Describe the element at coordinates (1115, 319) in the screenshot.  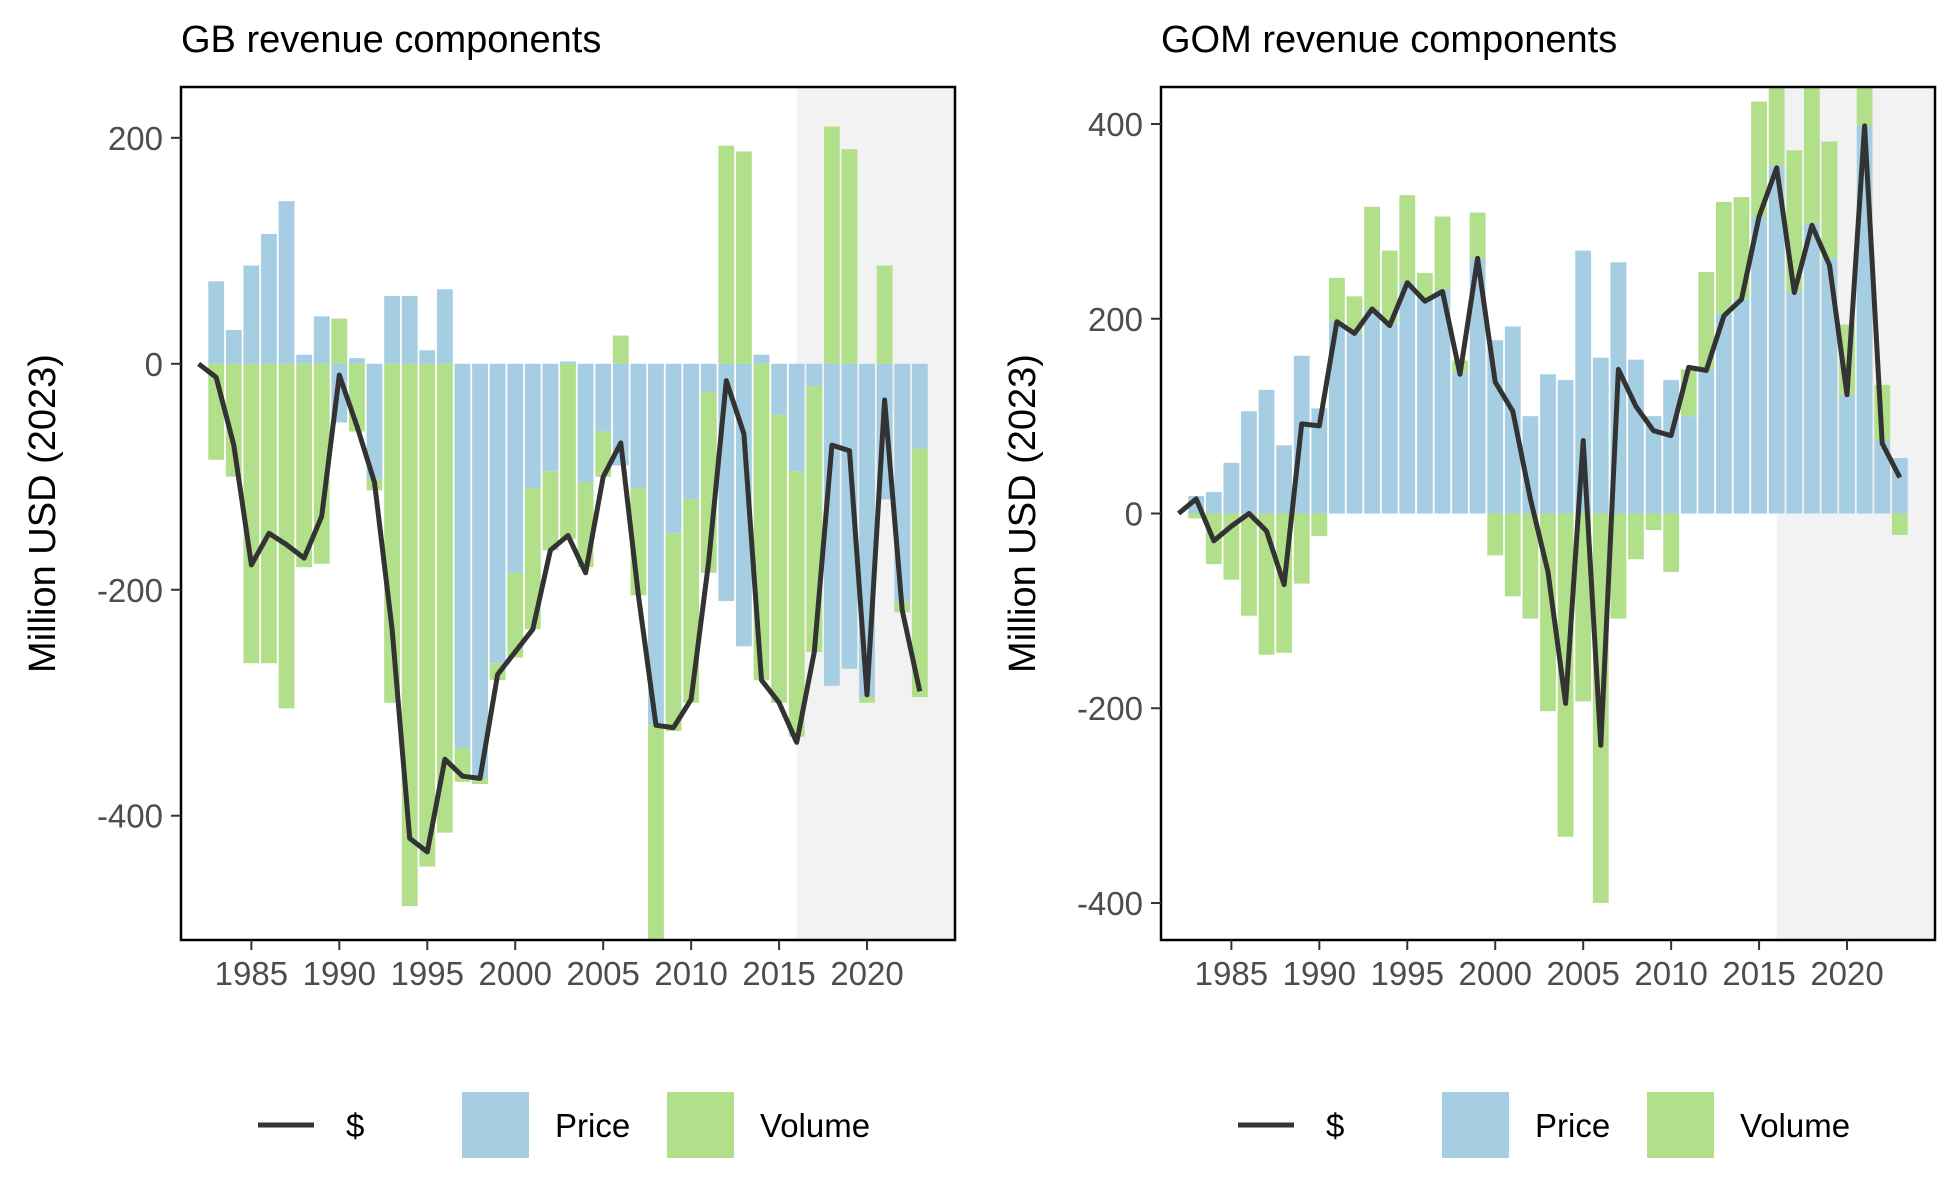
I see `y-tick-label: 200` at that location.